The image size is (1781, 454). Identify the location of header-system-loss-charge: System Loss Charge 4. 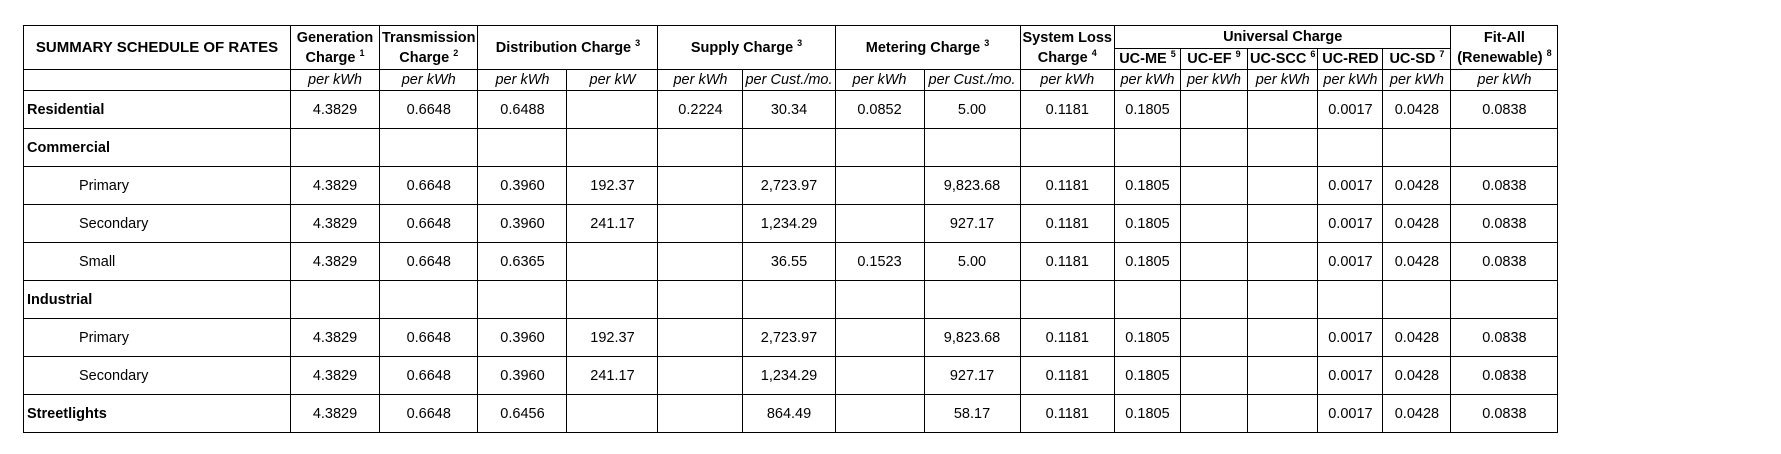
(1067, 47).